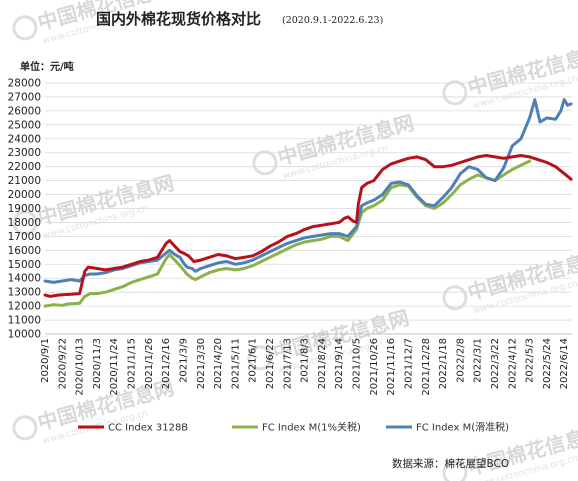 The image size is (578, 481). What do you see at coordinates (24, 265) in the screenshot?
I see `y-tick-label: 15000` at bounding box center [24, 265].